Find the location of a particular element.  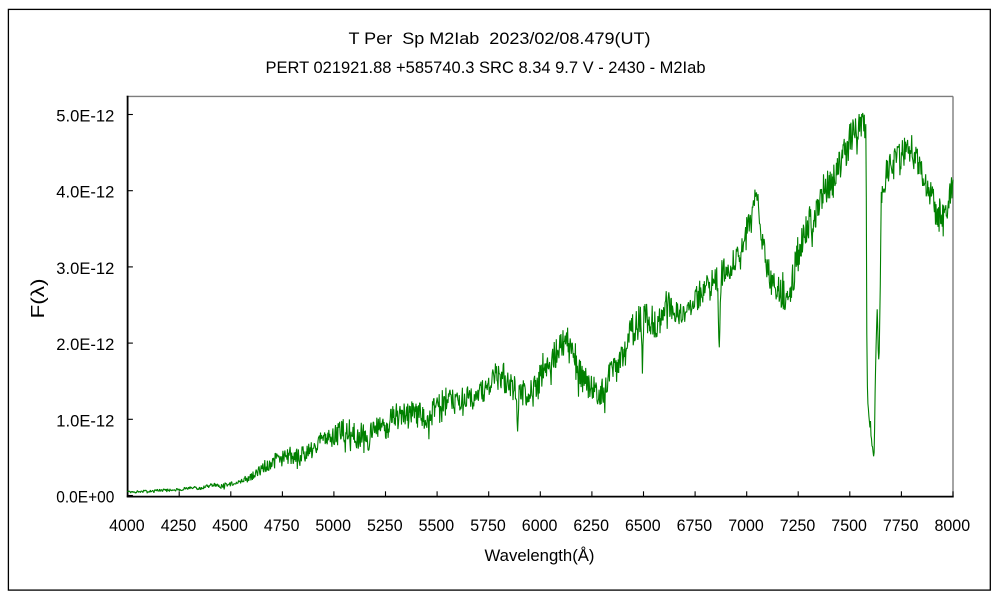

svg-text: 7500 is located at coordinates (849, 525).